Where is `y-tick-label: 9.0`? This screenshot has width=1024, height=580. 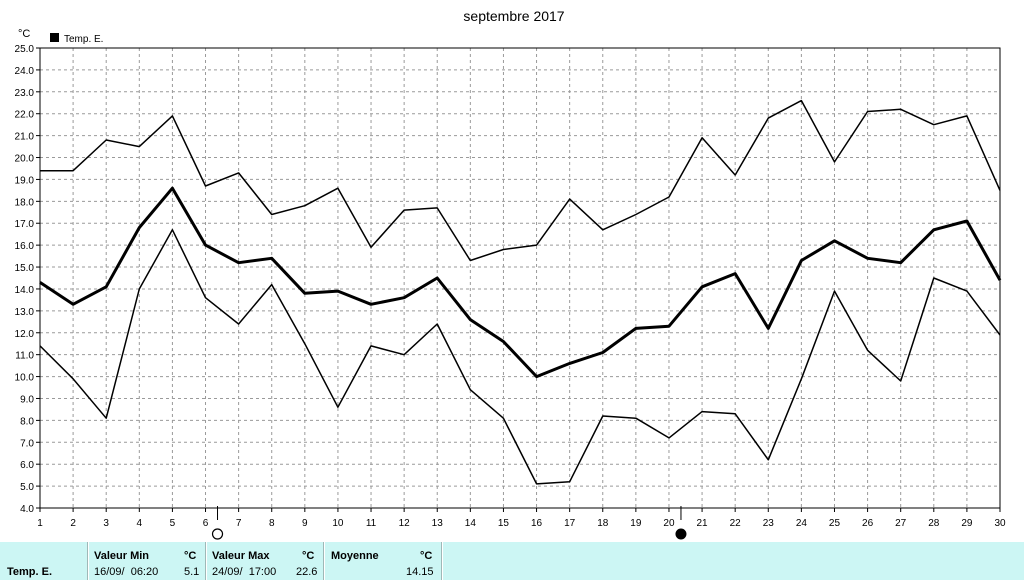
y-tick-label: 9.0 is located at coordinates (27, 399).